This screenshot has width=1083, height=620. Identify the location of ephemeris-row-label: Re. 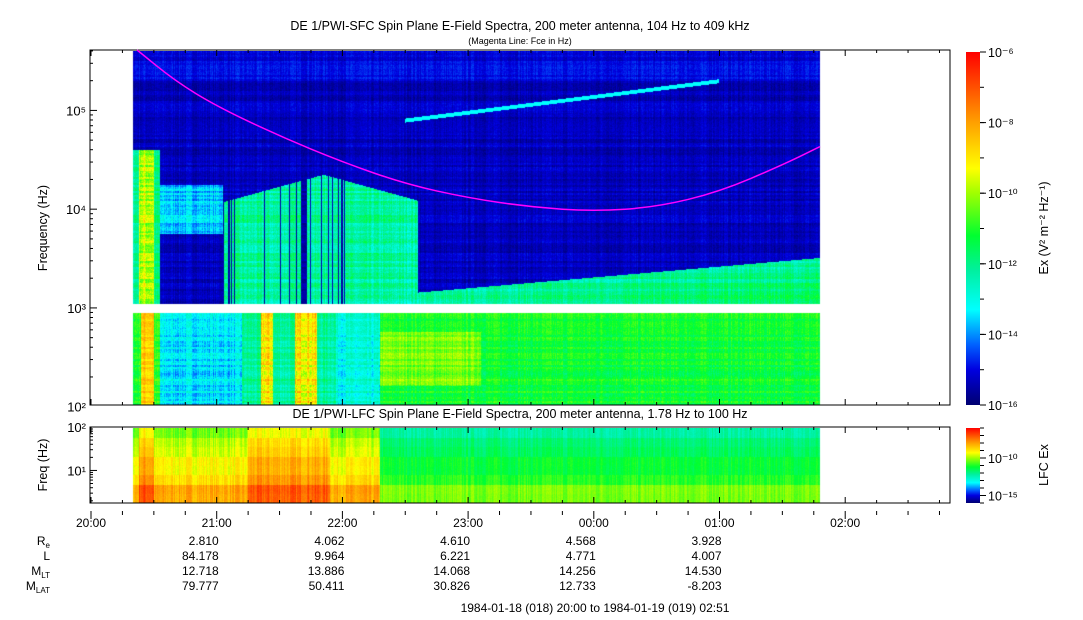
(44, 542).